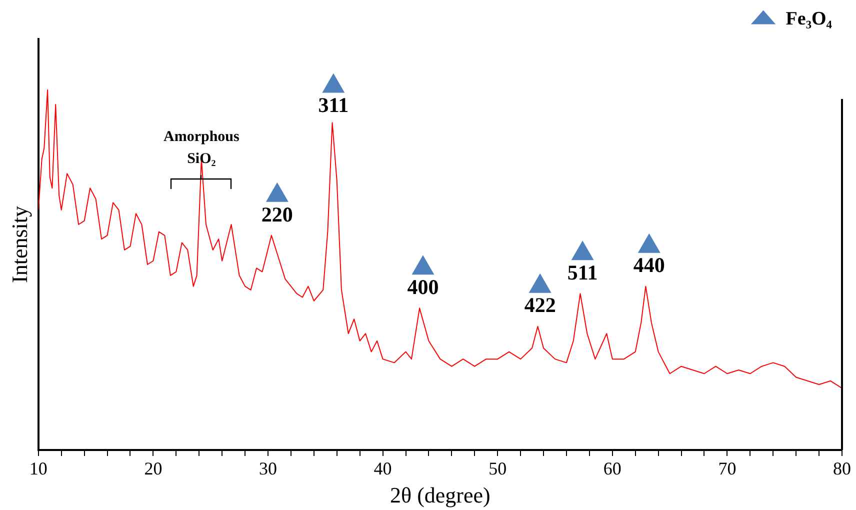 This screenshot has width=856, height=510. Describe the element at coordinates (153, 468) in the screenshot. I see `x-tick-label: 20` at that location.